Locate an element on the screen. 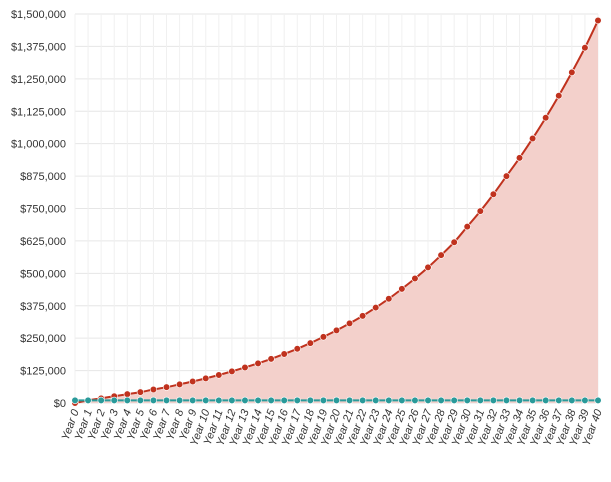 The image size is (611, 482). y-tick-label: $625,000 is located at coordinates (43, 242).